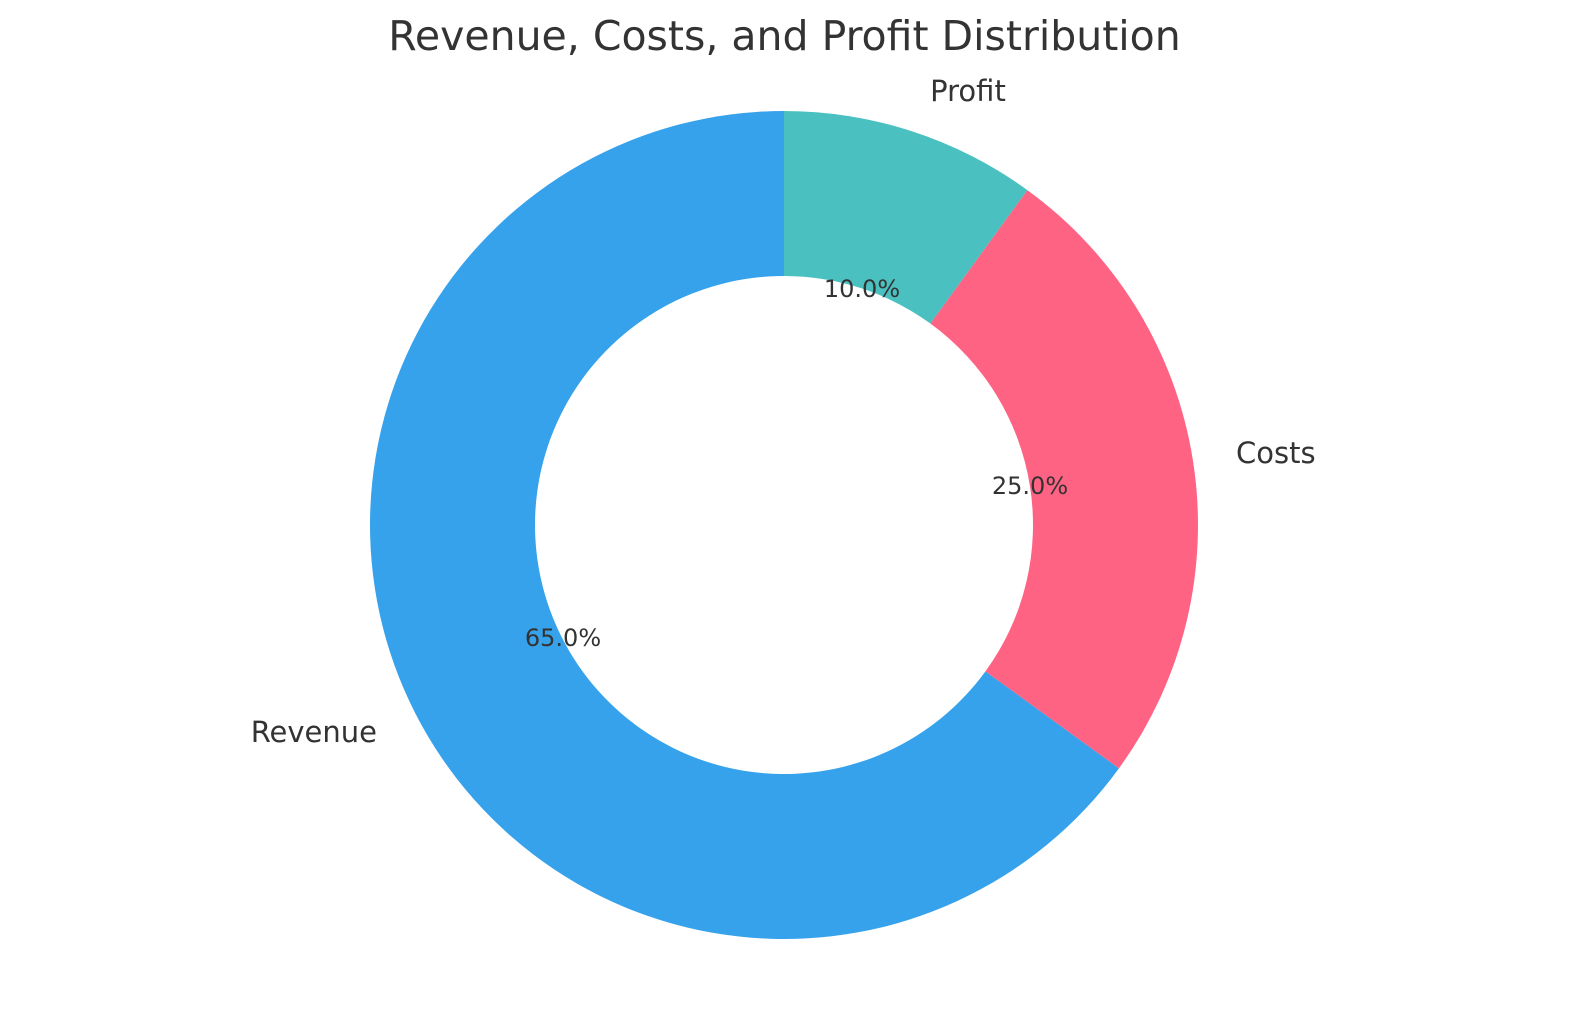  Describe the element at coordinates (1030, 486) in the screenshot. I see `pct-label-costs: 25.0%` at that location.